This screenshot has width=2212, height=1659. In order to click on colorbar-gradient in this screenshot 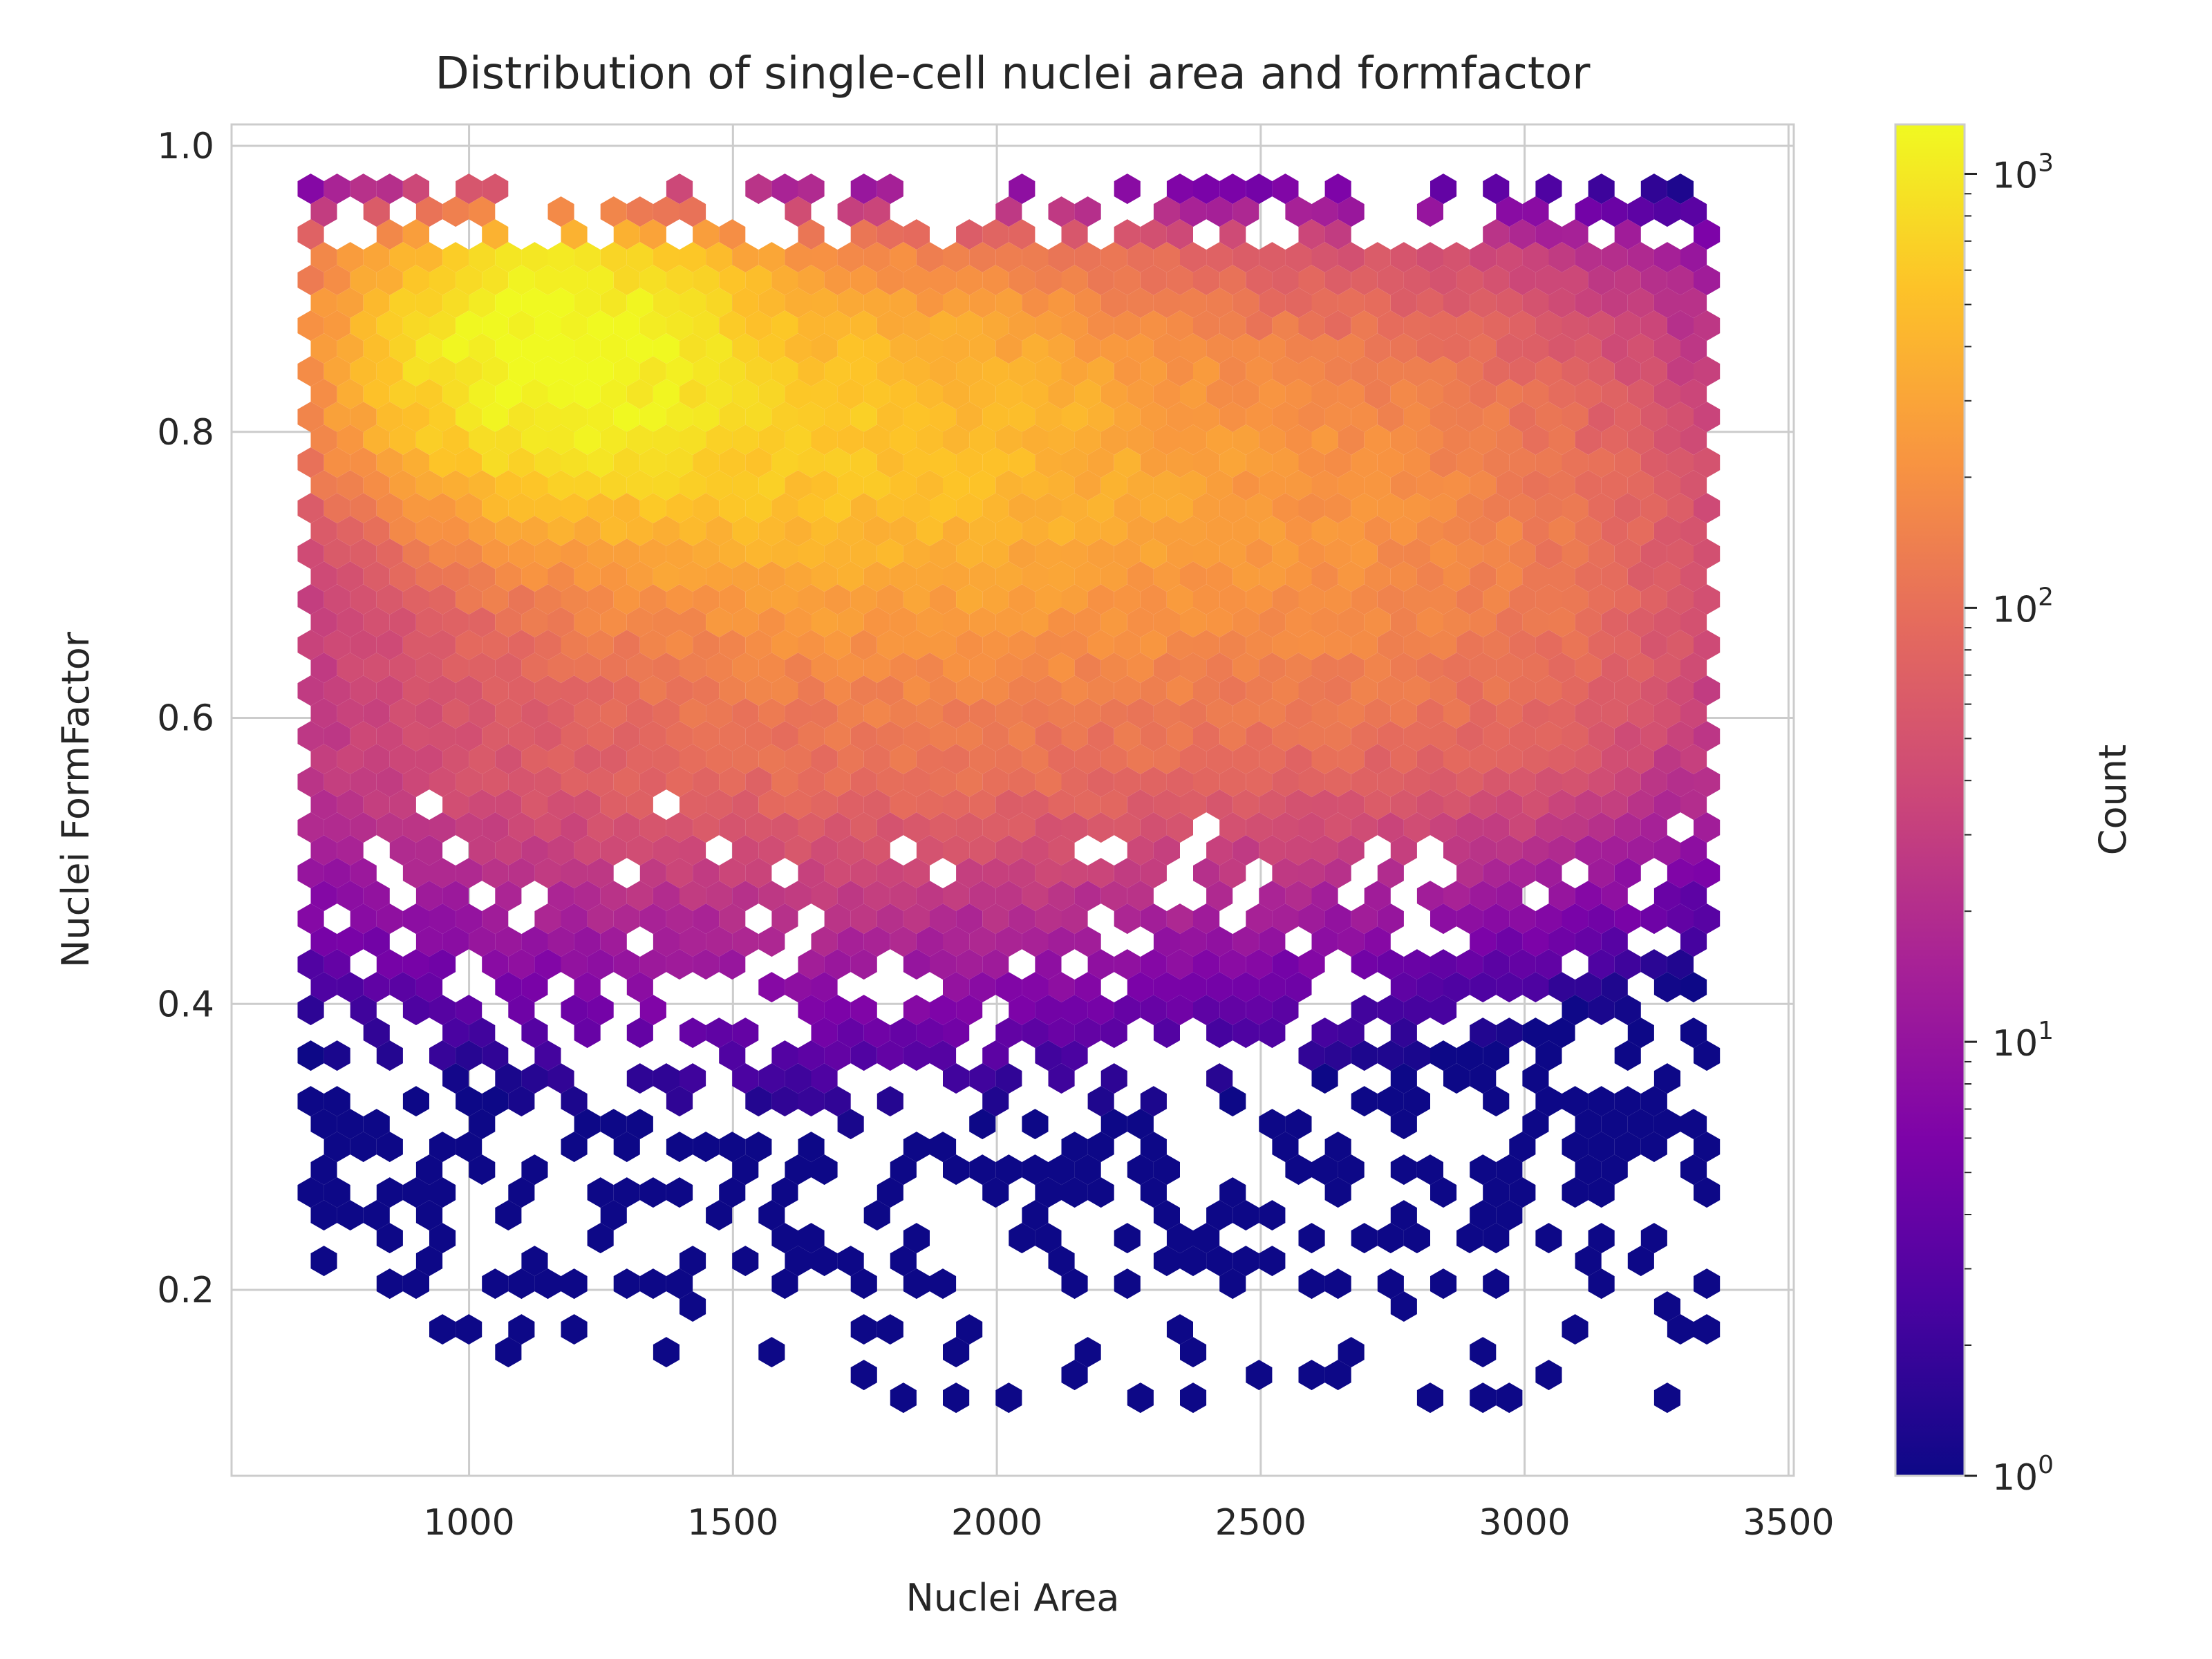, I will do `click(1930, 800)`.